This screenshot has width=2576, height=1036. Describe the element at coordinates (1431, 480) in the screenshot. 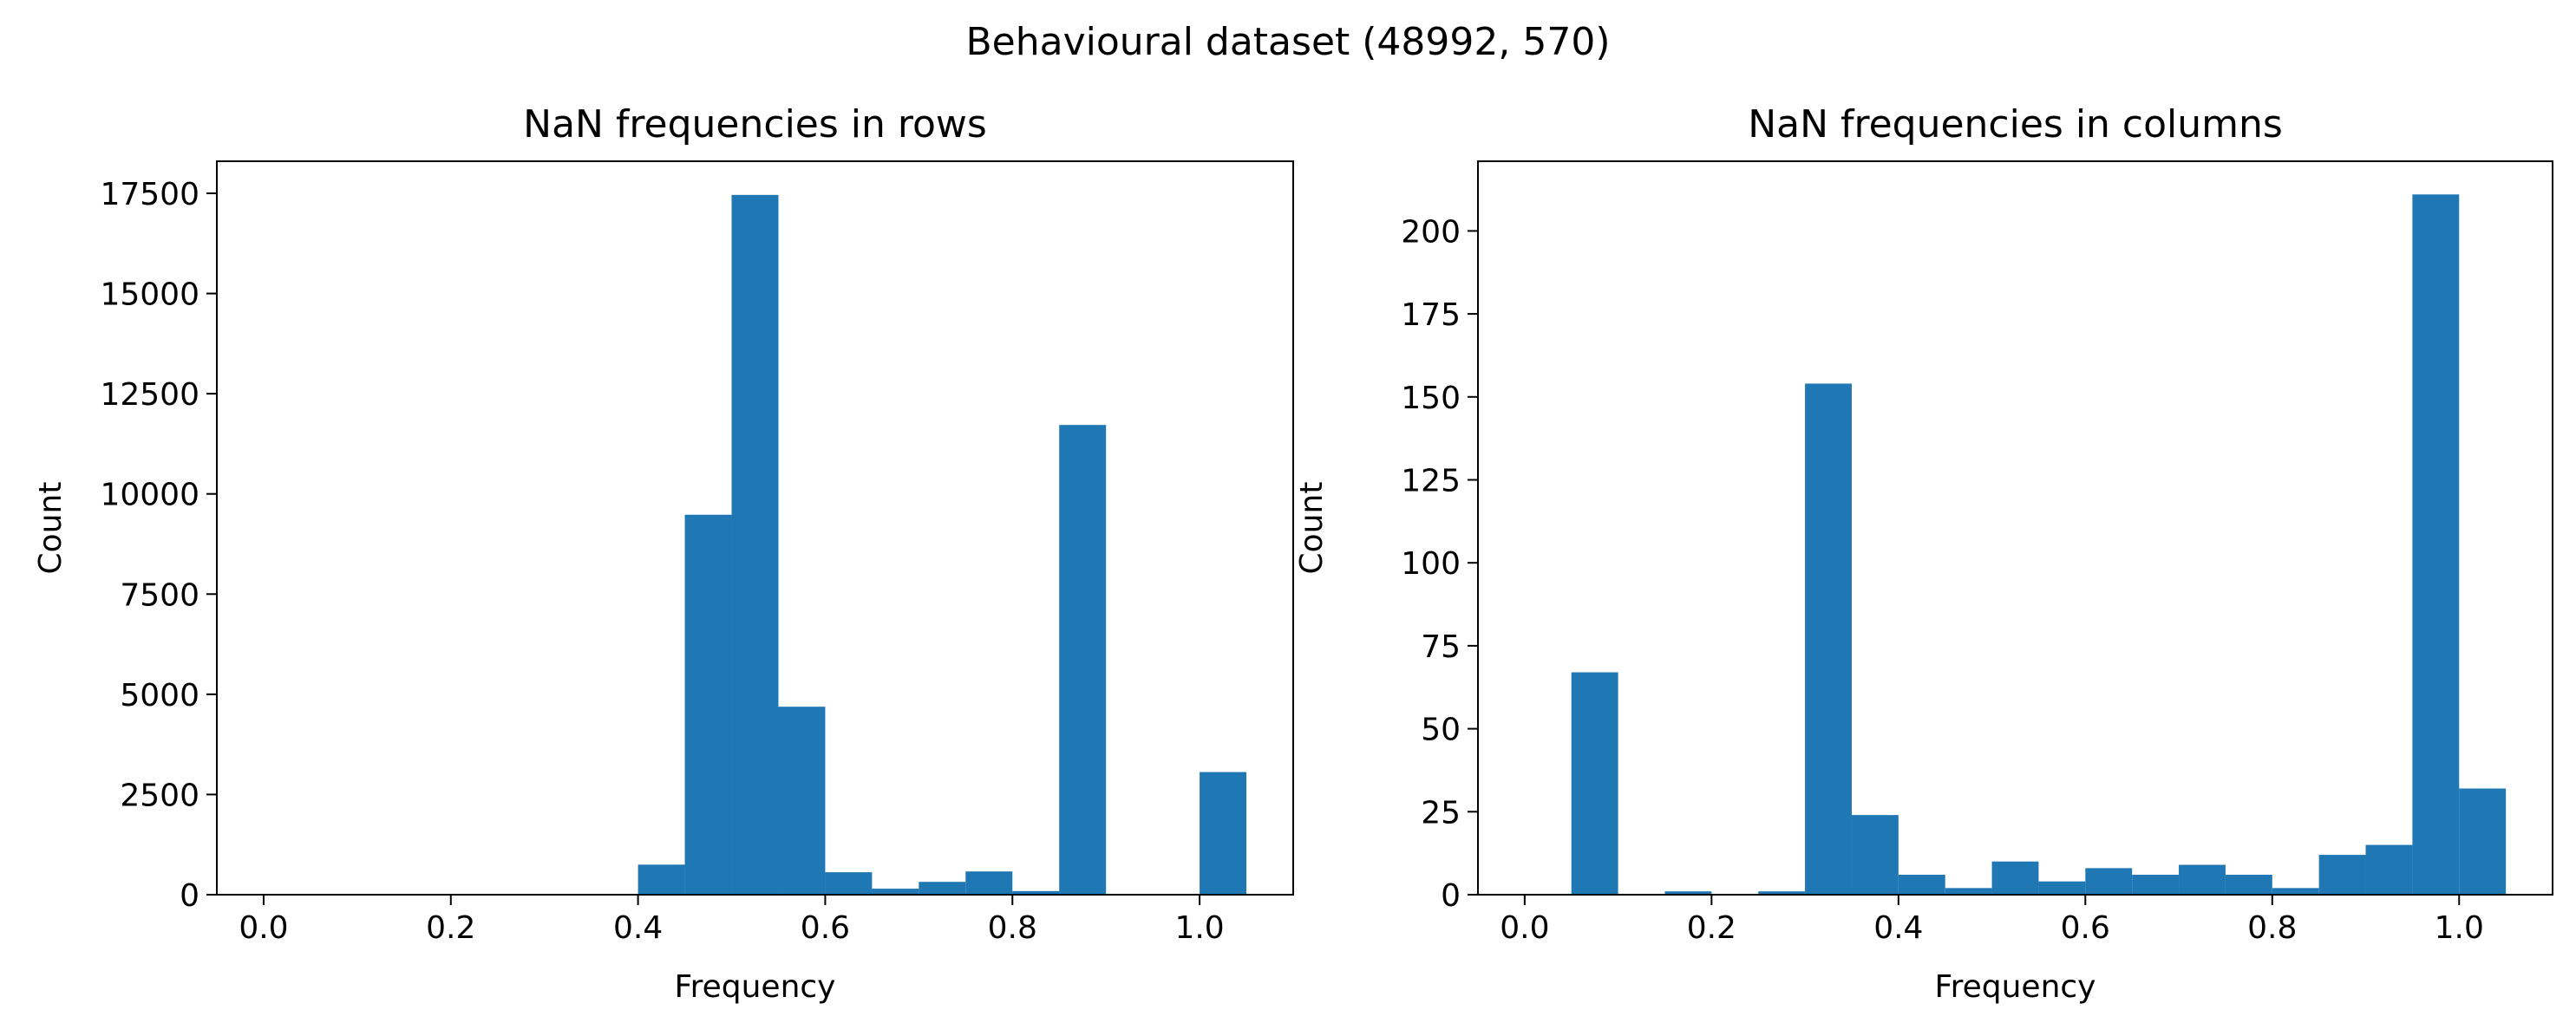

I see `y-tick-label: 125` at that location.